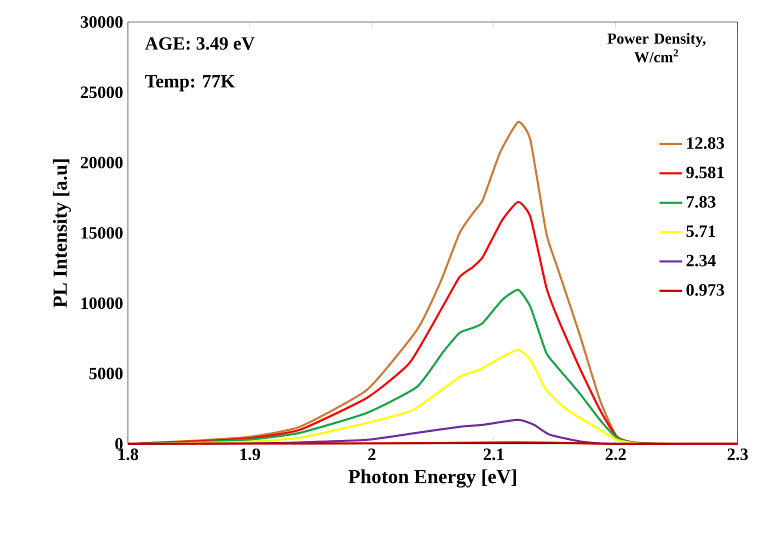  Describe the element at coordinates (701, 232) in the screenshot. I see `legend-label: 5.71` at that location.